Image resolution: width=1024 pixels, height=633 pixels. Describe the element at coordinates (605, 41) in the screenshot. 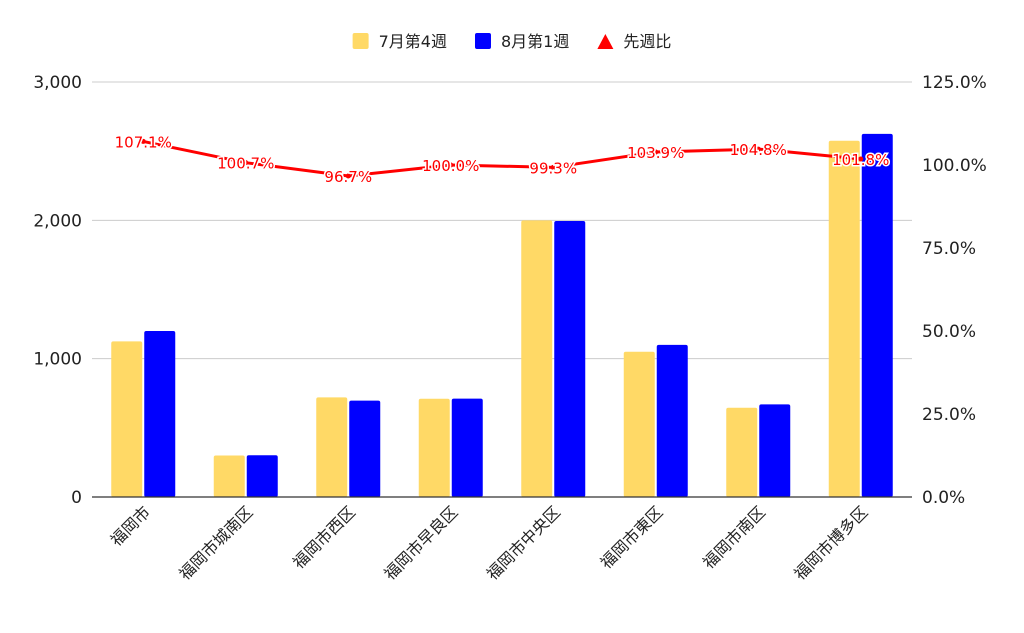

I see `legend-swatch-triangle` at that location.